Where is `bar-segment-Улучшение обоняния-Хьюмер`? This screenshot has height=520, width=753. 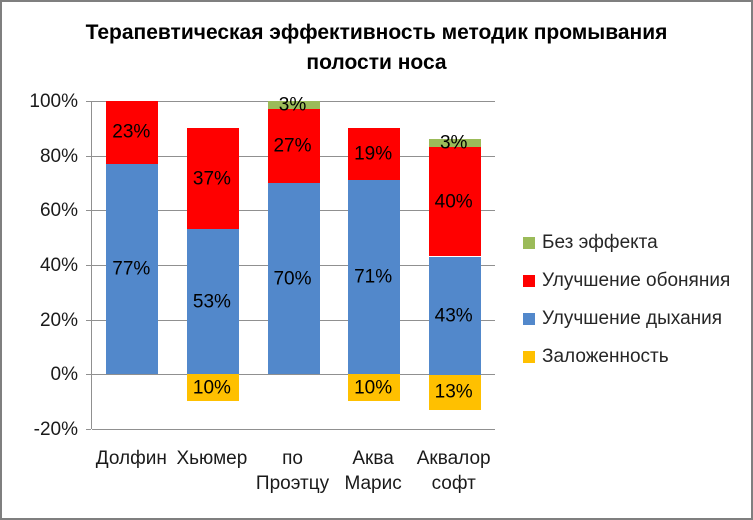 bar-segment-Улучшение обоняния-Хьюмер is located at coordinates (213, 178).